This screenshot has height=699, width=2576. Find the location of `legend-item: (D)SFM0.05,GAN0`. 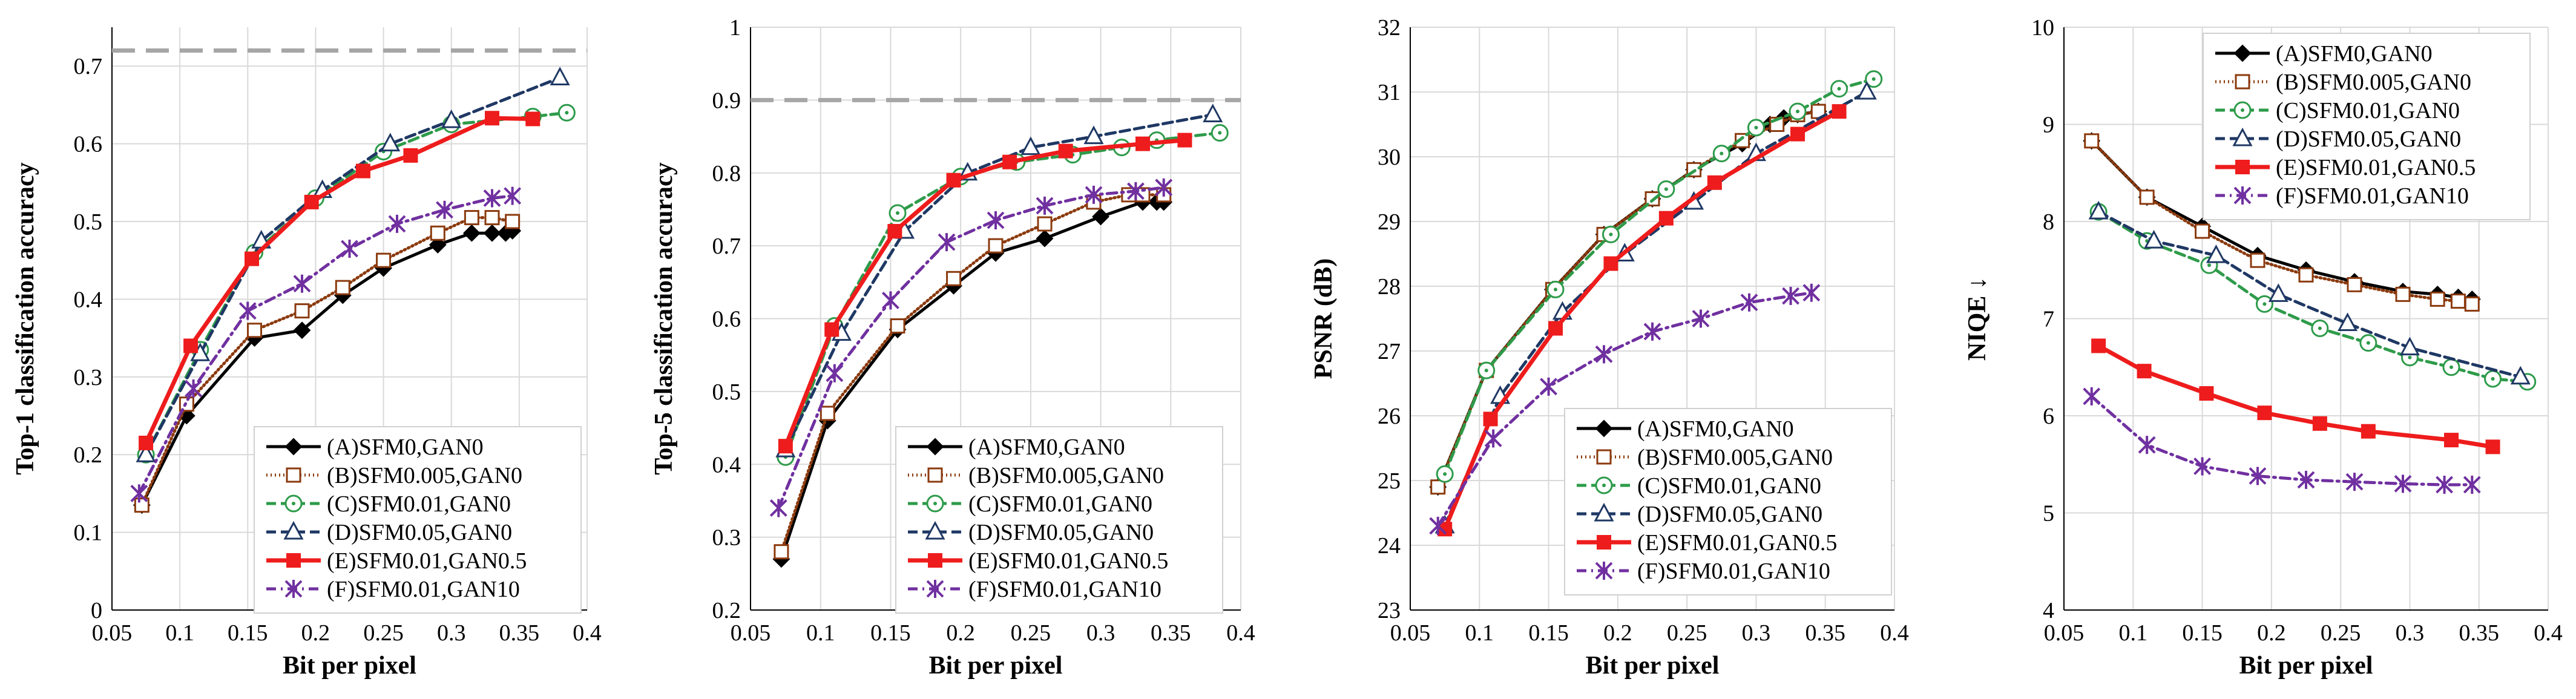

legend-item: (D)SFM0.05,GAN0 is located at coordinates (2338, 139).